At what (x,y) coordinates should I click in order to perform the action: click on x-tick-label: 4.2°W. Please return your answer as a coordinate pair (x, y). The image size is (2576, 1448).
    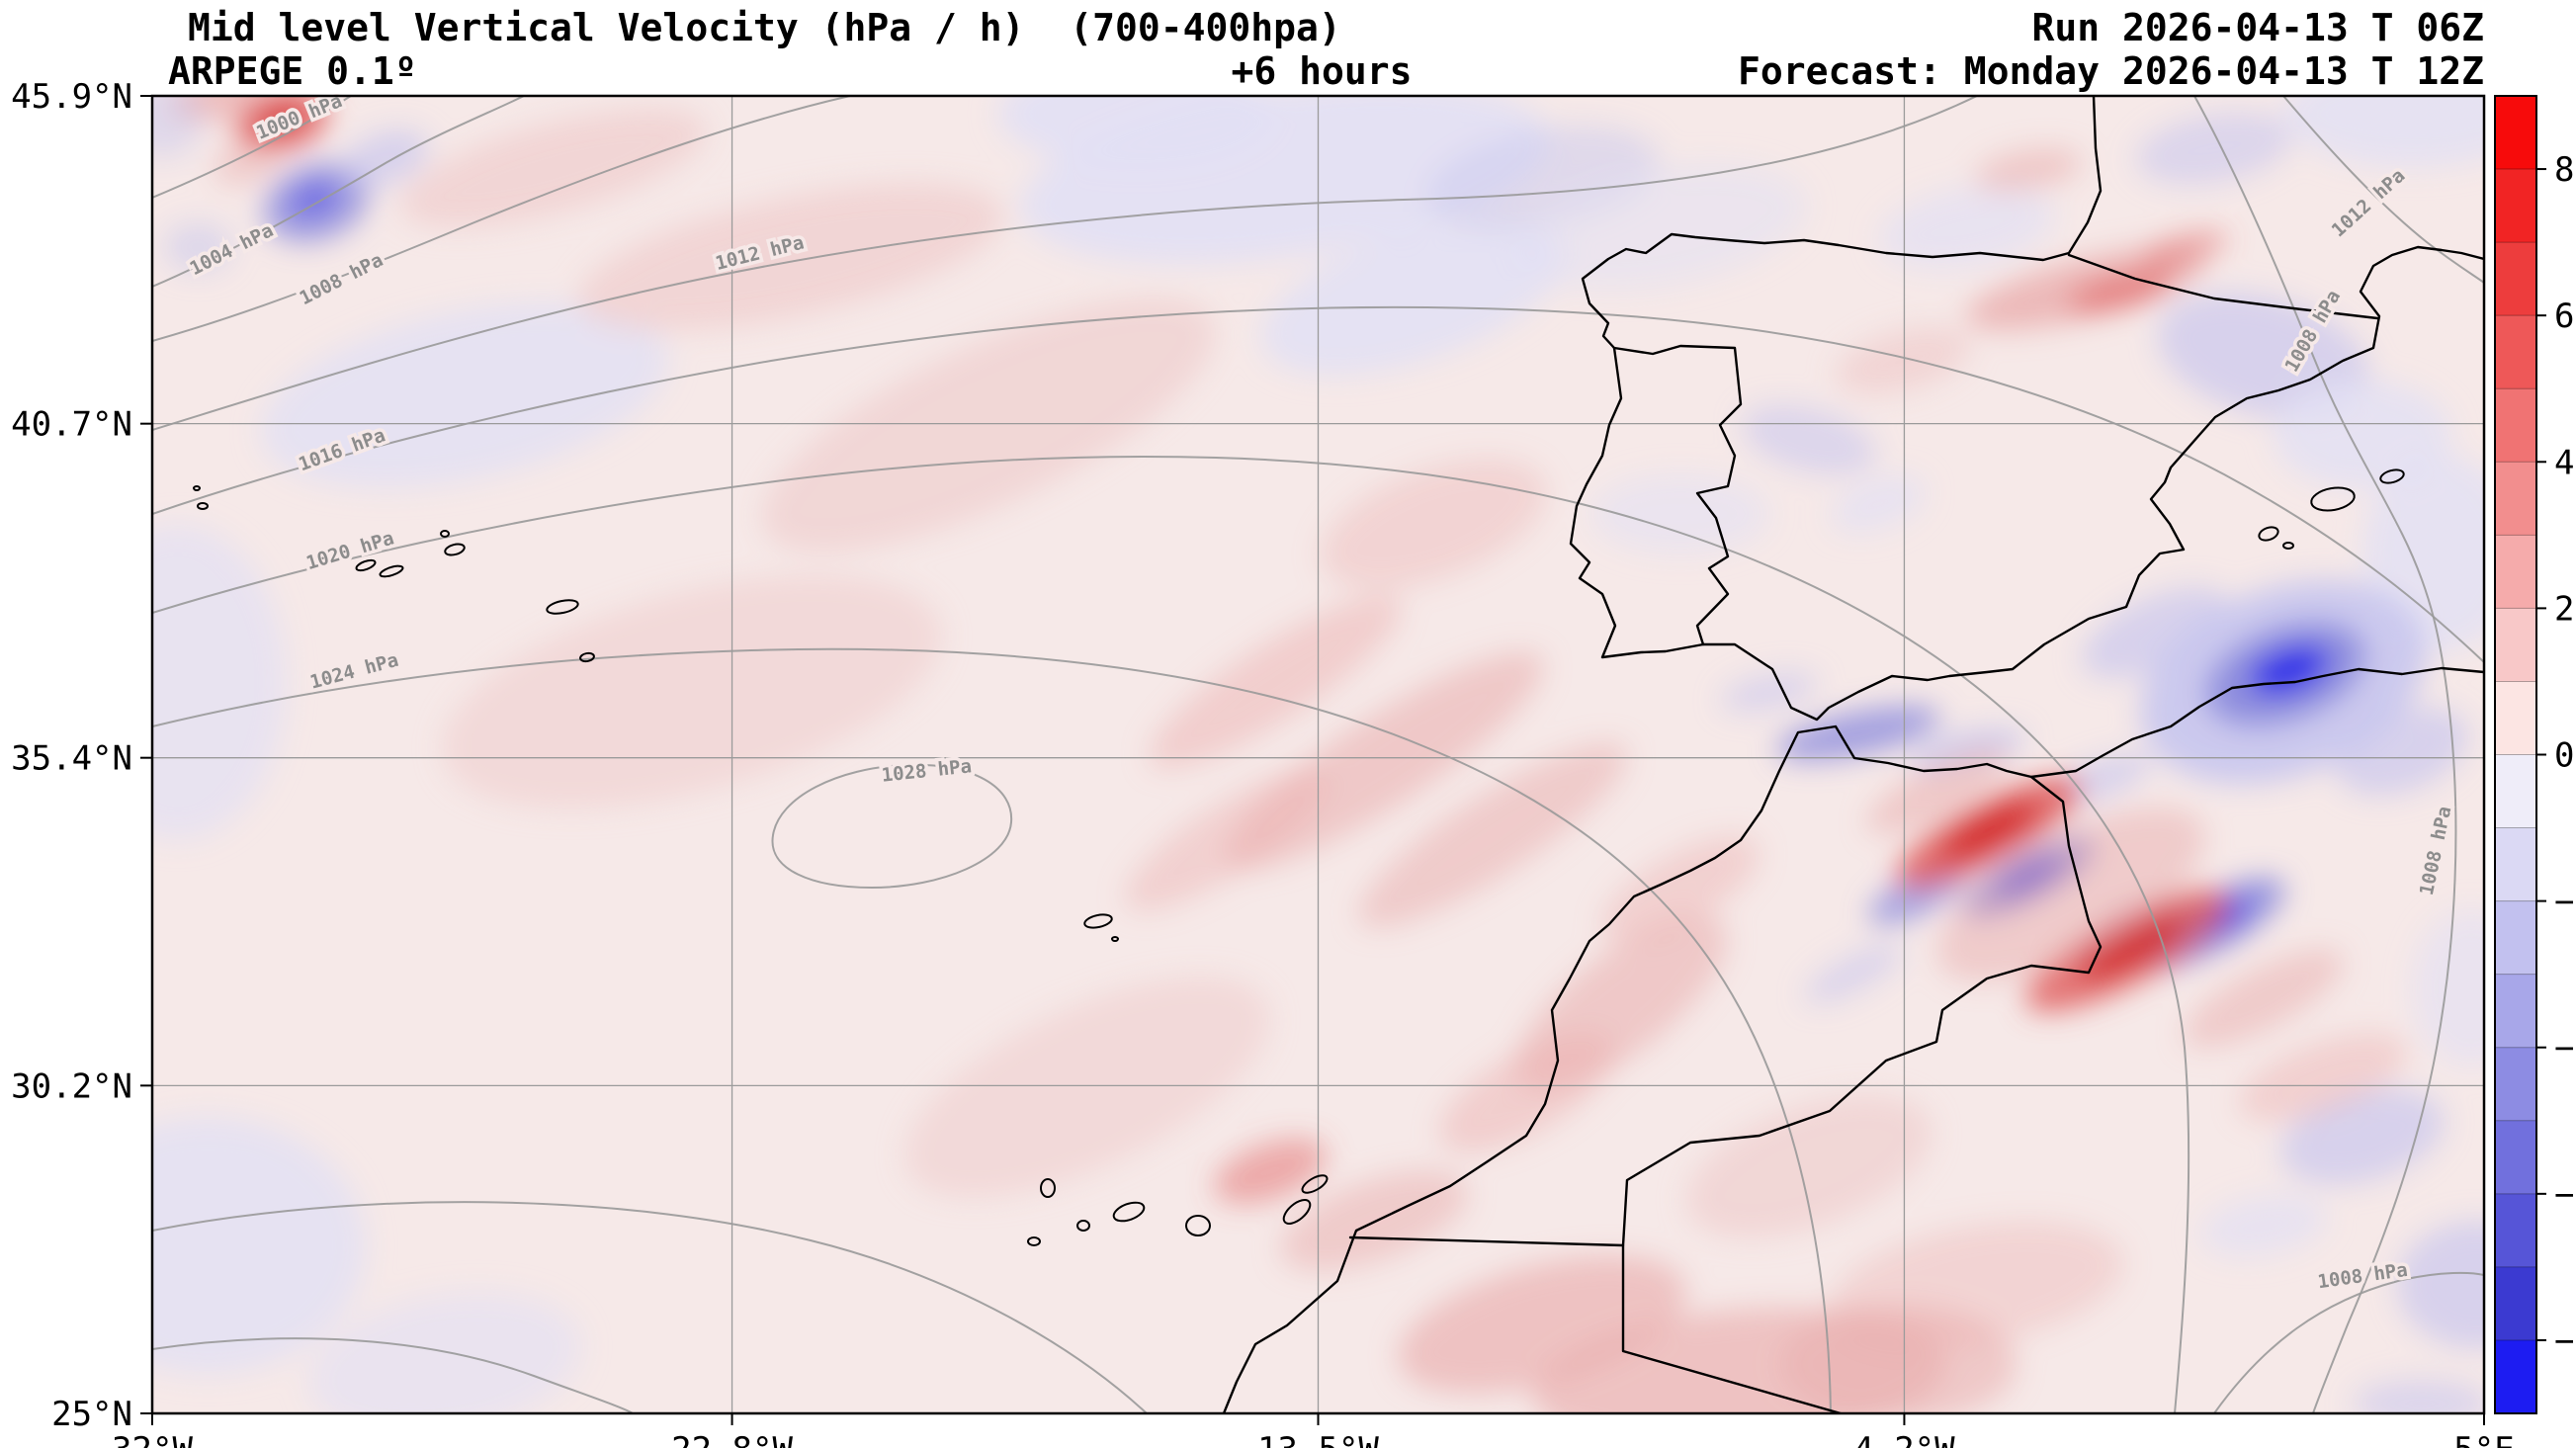
    Looking at the image, I should click on (1904, 1439).